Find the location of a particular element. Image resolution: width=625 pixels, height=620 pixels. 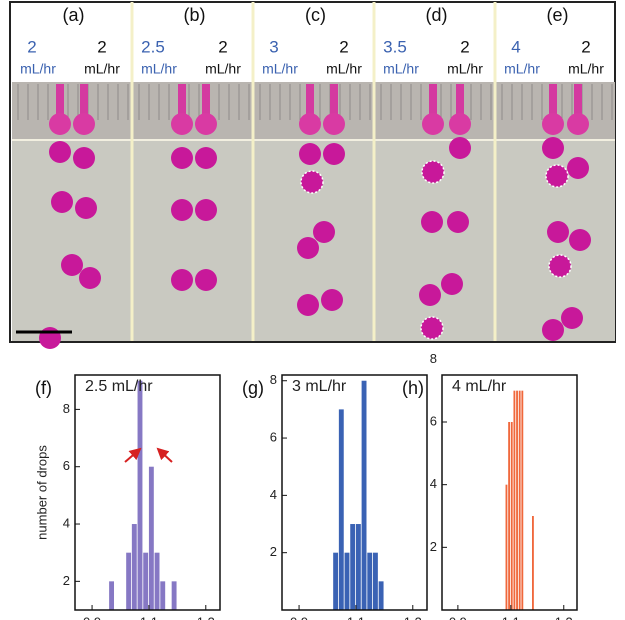

y-tick-label: 8 is located at coordinates (433, 358).